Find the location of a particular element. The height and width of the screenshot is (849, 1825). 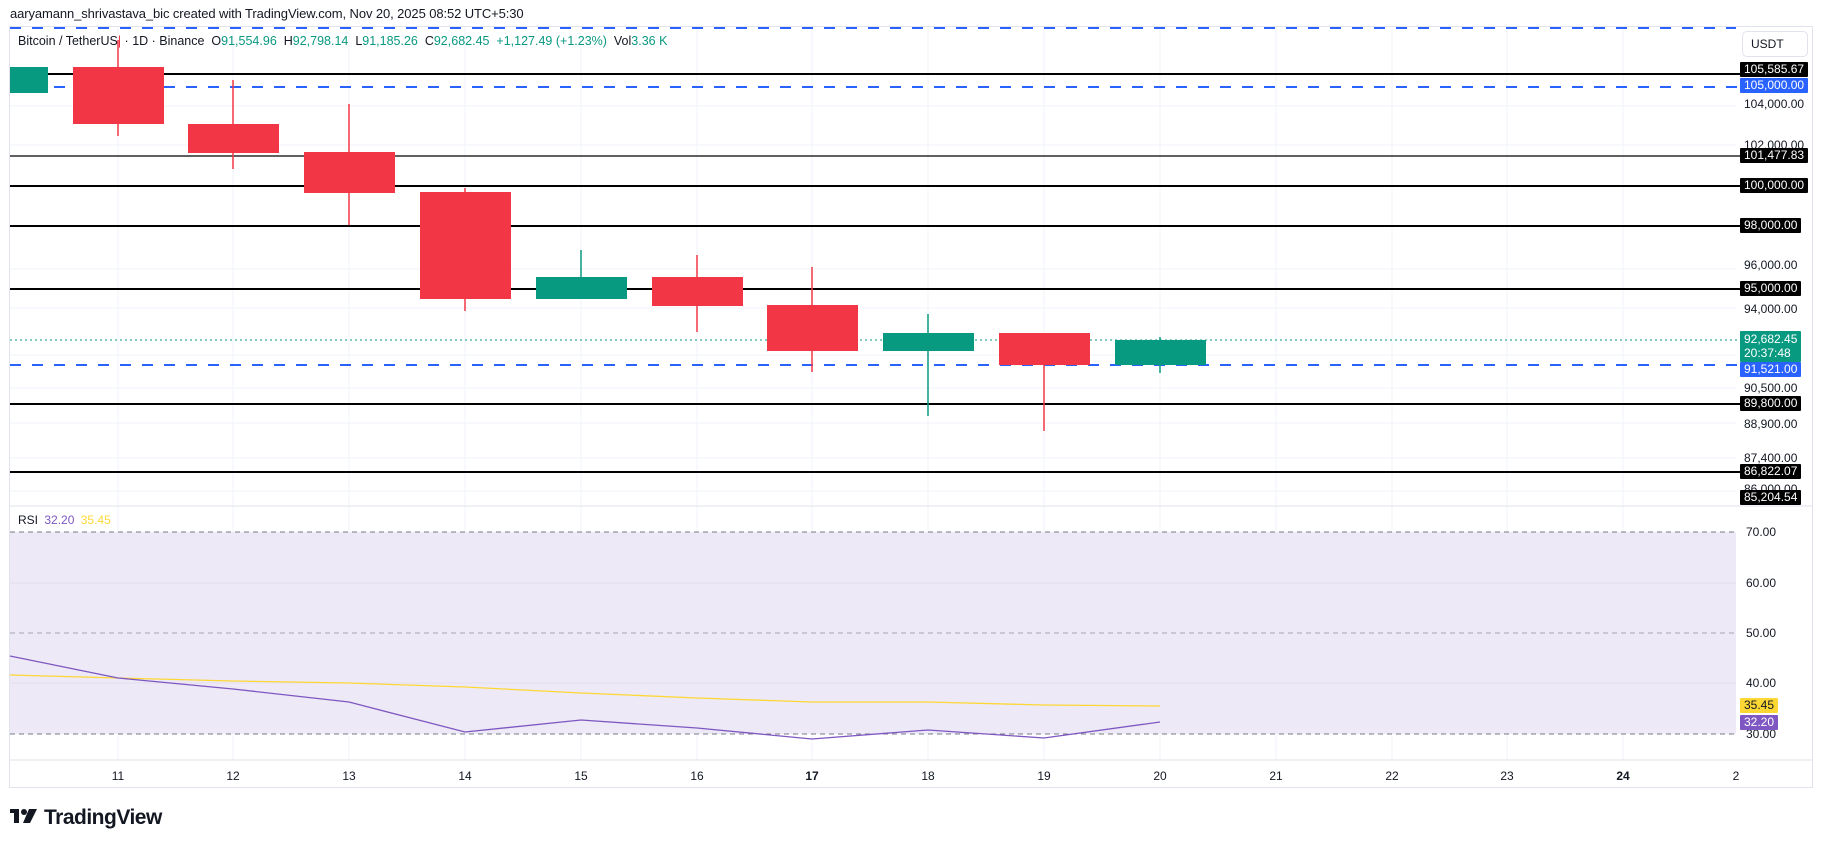

rsi-legend: RSI 32.20 35.45 is located at coordinates (64, 520).